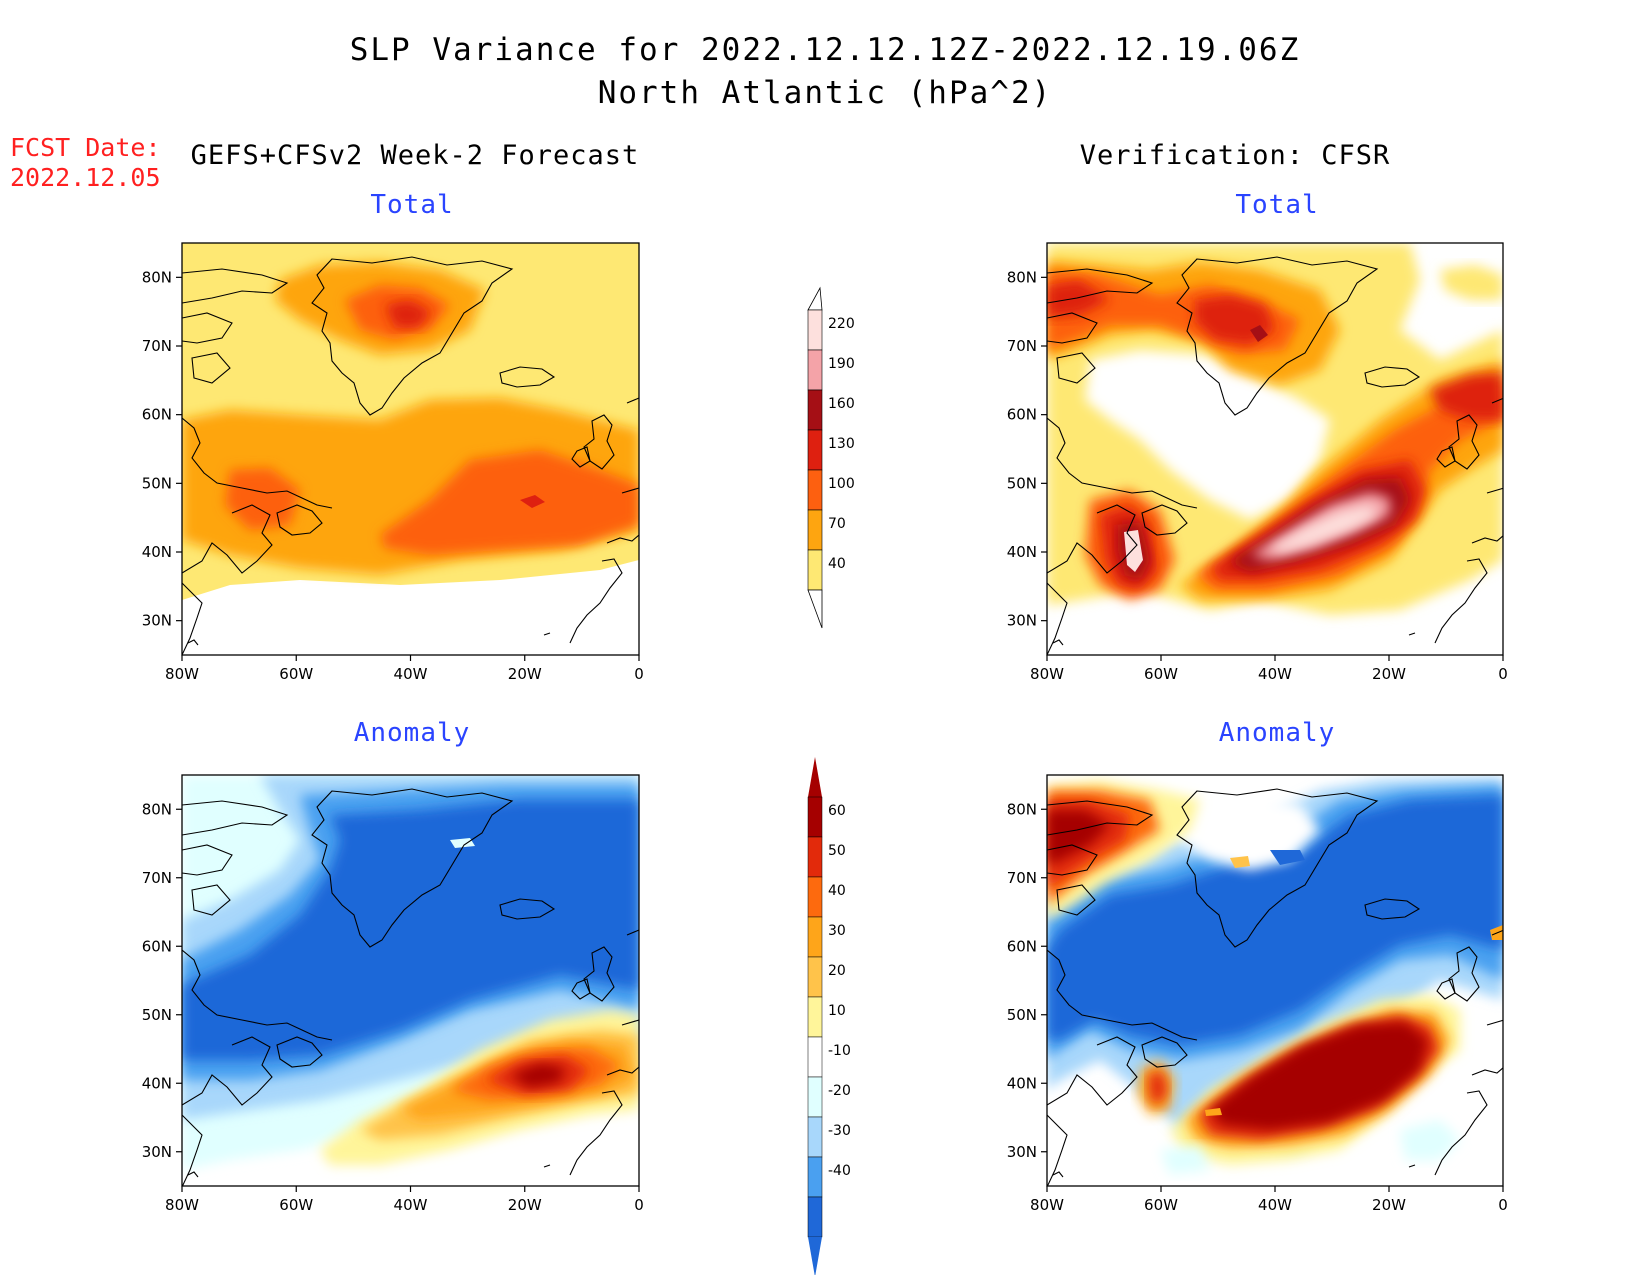 The width and height of the screenshot is (1650, 1275). What do you see at coordinates (815, 1256) in the screenshot?
I see `colorbar-anomaly-bottom-arrow` at bounding box center [815, 1256].